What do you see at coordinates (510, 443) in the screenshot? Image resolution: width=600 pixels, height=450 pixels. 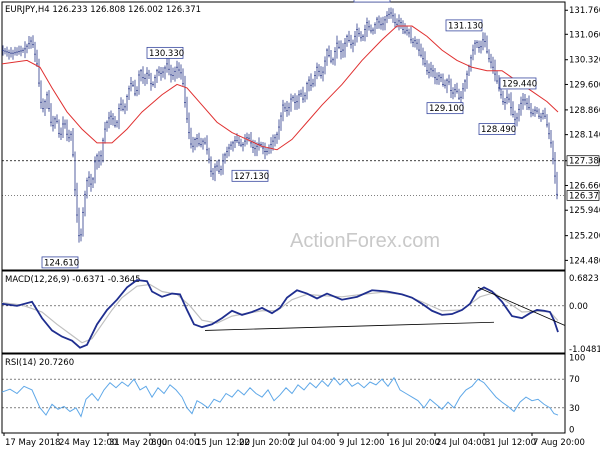 I see `x-tick-label: 31 Jul 12:00` at bounding box center [510, 443].